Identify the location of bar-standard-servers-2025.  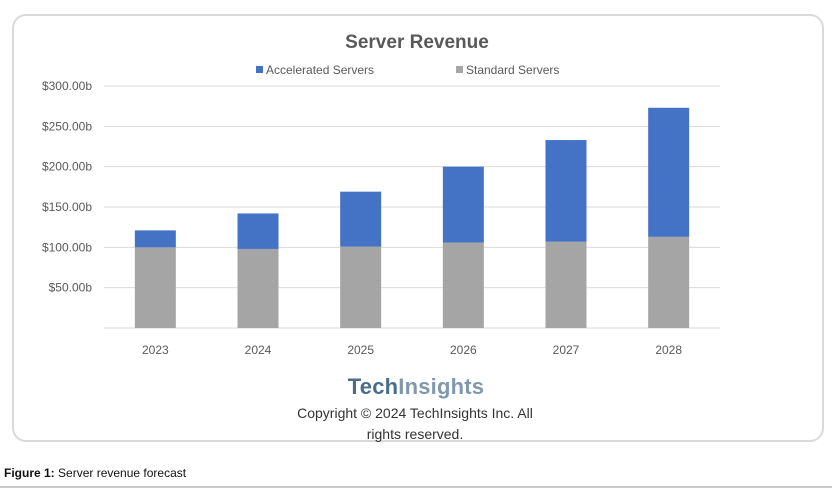
(361, 287).